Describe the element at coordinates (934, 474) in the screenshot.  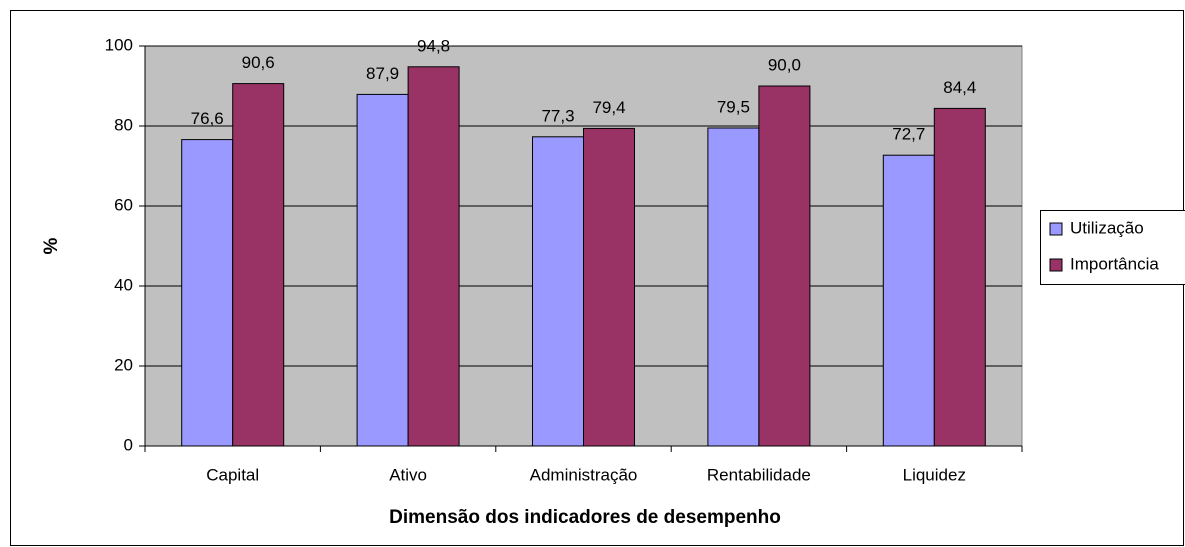
I see `x-tick-label: Liquidez` at that location.